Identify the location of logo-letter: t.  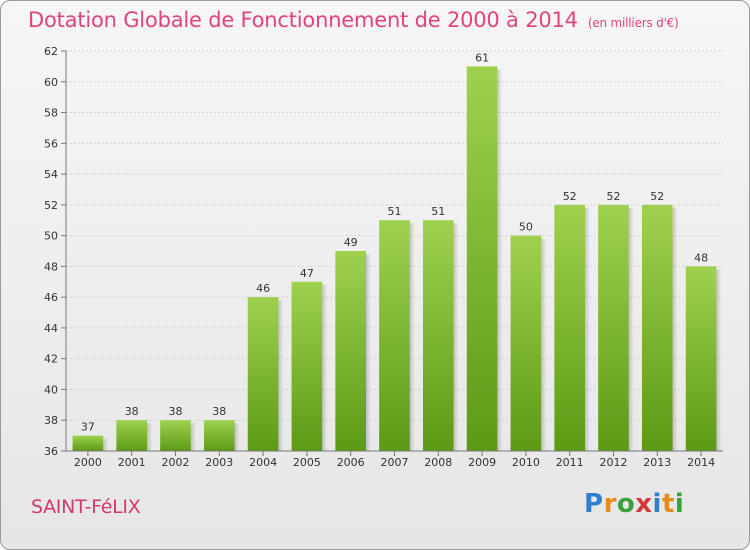
(668, 504).